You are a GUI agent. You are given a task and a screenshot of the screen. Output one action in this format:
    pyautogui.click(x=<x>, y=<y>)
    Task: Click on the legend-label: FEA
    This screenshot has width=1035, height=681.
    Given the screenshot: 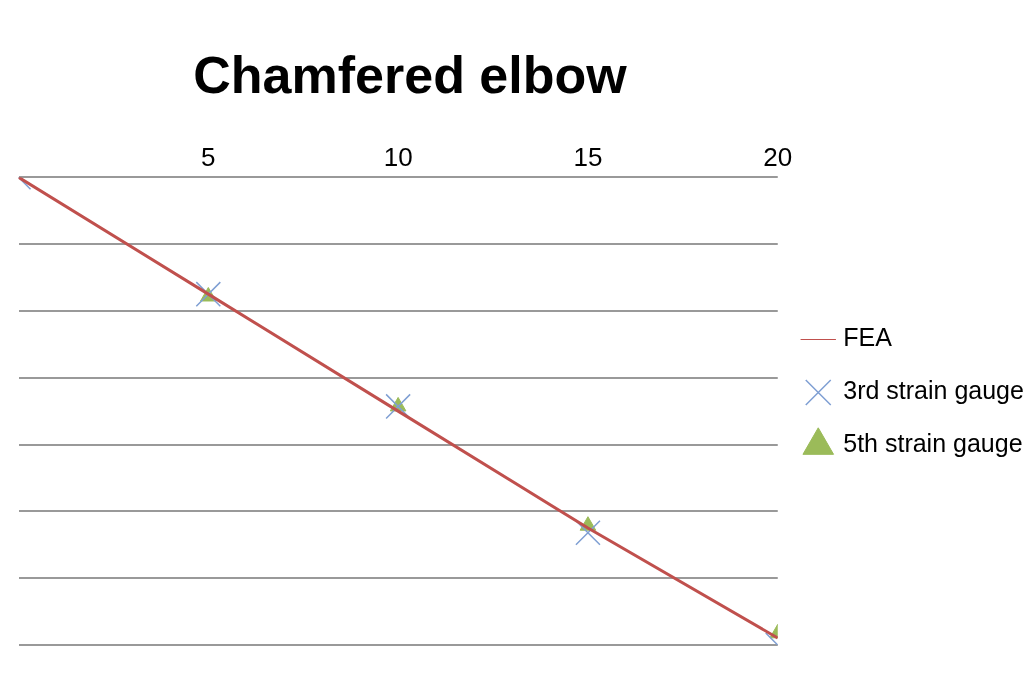 What is the action you would take?
    pyautogui.click(x=868, y=337)
    